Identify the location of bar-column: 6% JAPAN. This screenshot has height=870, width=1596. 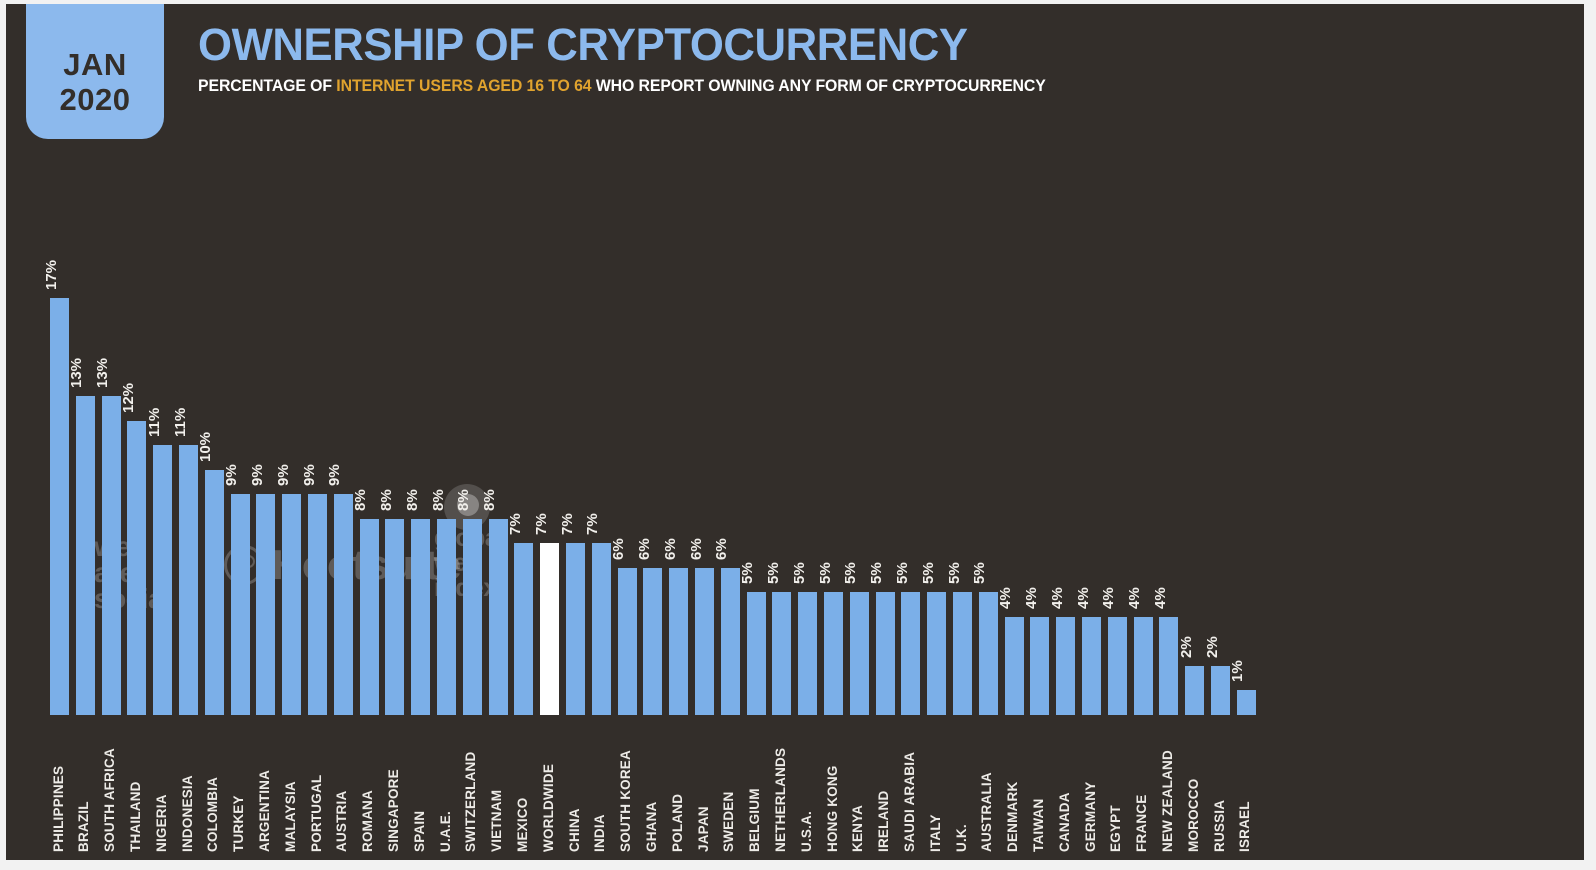
(701, 502).